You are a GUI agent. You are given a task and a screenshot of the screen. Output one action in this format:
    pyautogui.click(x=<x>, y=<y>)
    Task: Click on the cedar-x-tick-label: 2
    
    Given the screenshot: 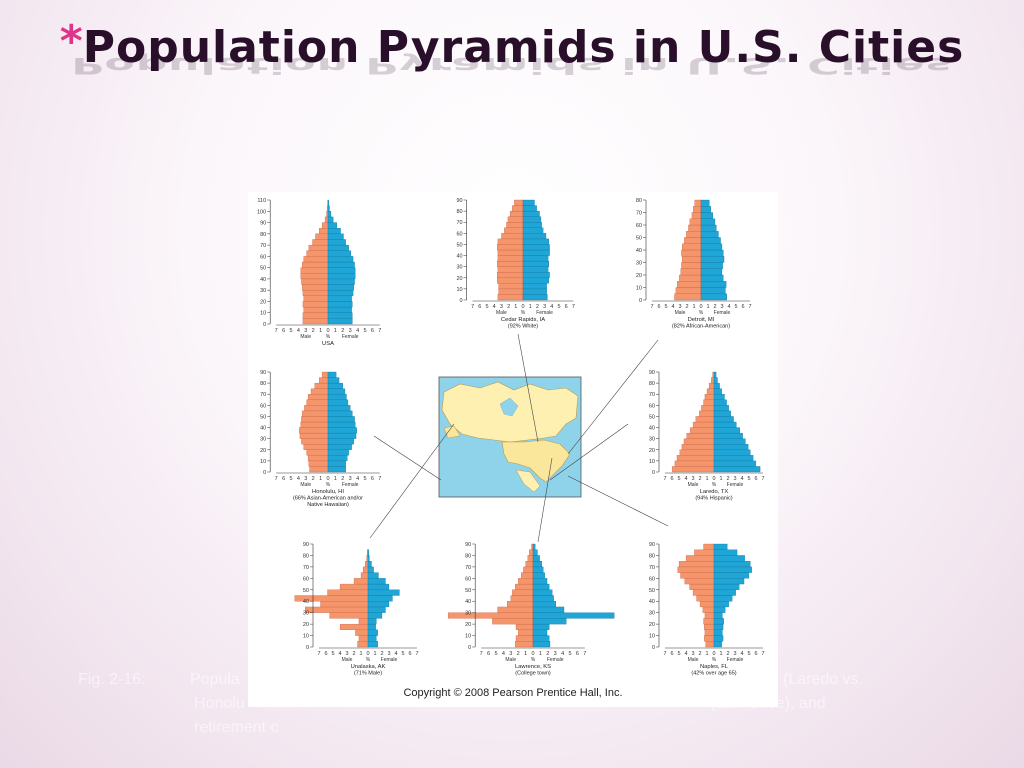 What is the action you would take?
    pyautogui.click(x=508, y=307)
    